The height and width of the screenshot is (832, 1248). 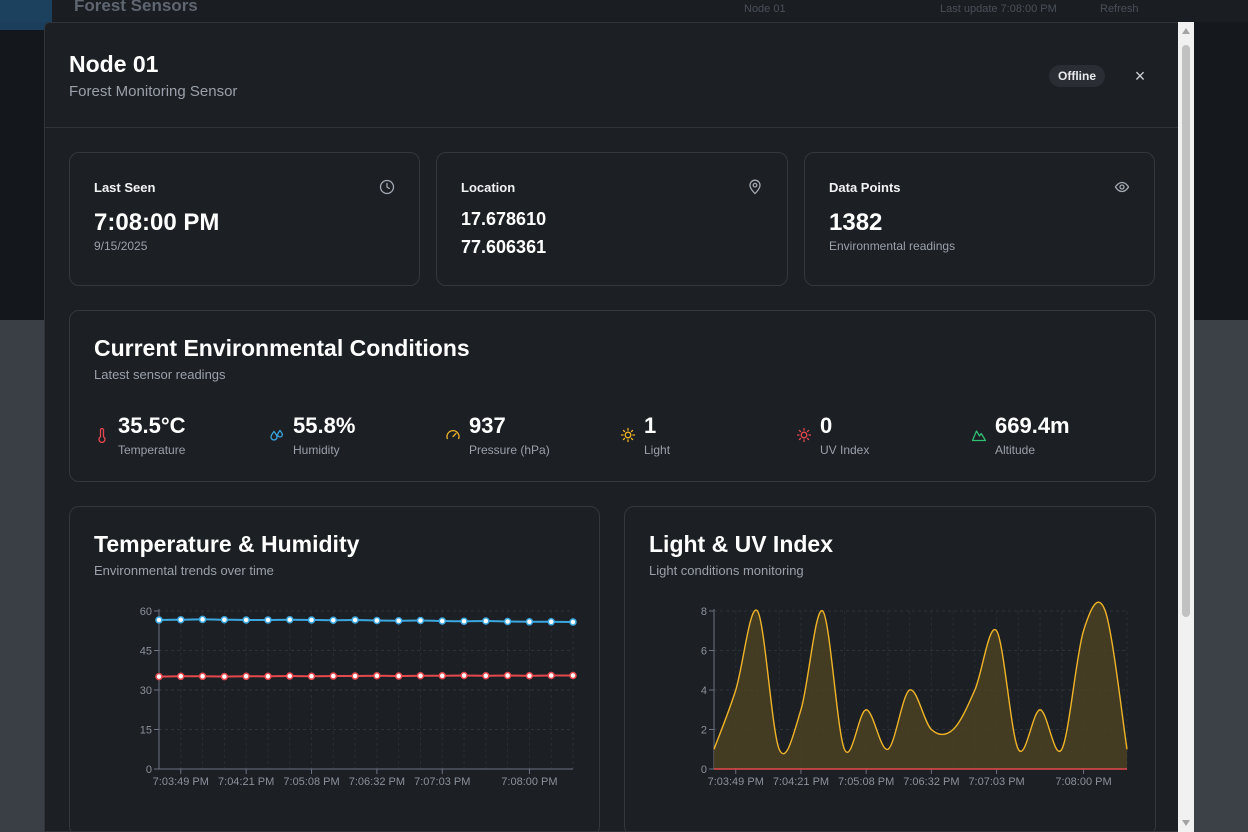 What do you see at coordinates (704, 652) in the screenshot?
I see `y-tick-label: 6` at bounding box center [704, 652].